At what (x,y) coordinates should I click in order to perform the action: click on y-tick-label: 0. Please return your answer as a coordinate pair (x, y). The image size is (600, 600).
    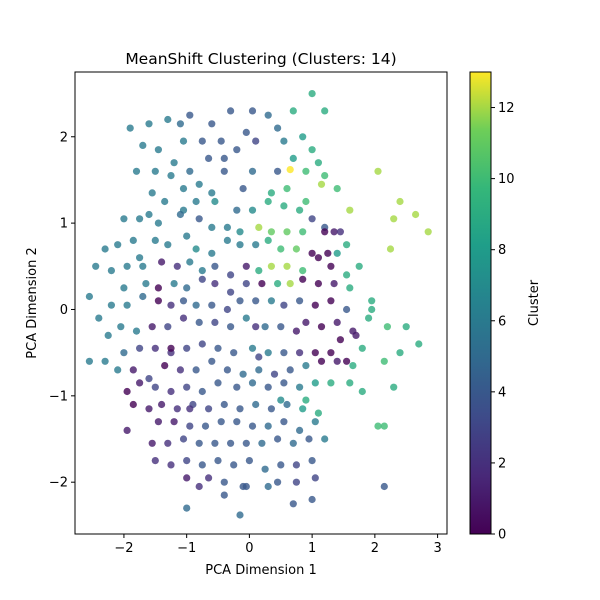
    Looking at the image, I should click on (64, 310).